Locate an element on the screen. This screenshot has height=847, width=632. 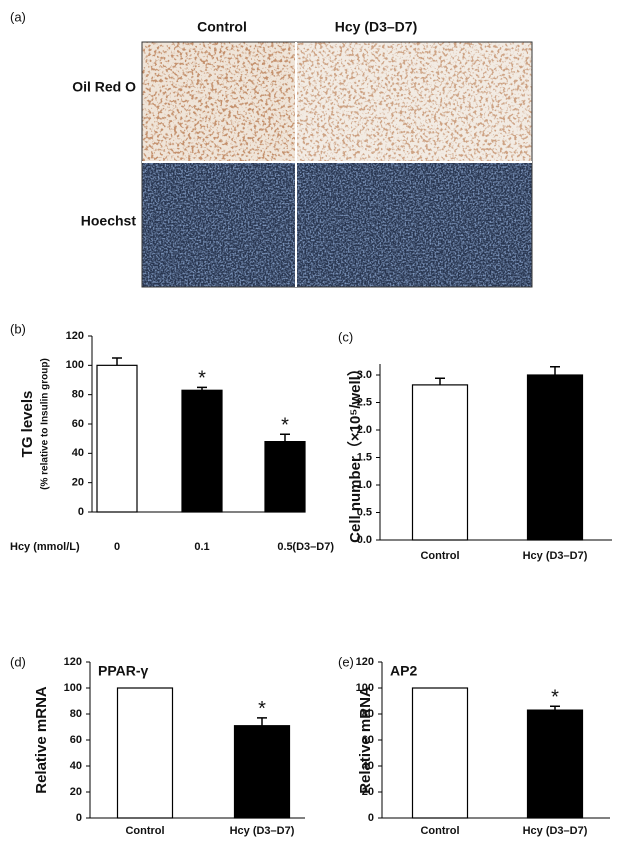
panel-label: (c) is located at coordinates (345, 336).